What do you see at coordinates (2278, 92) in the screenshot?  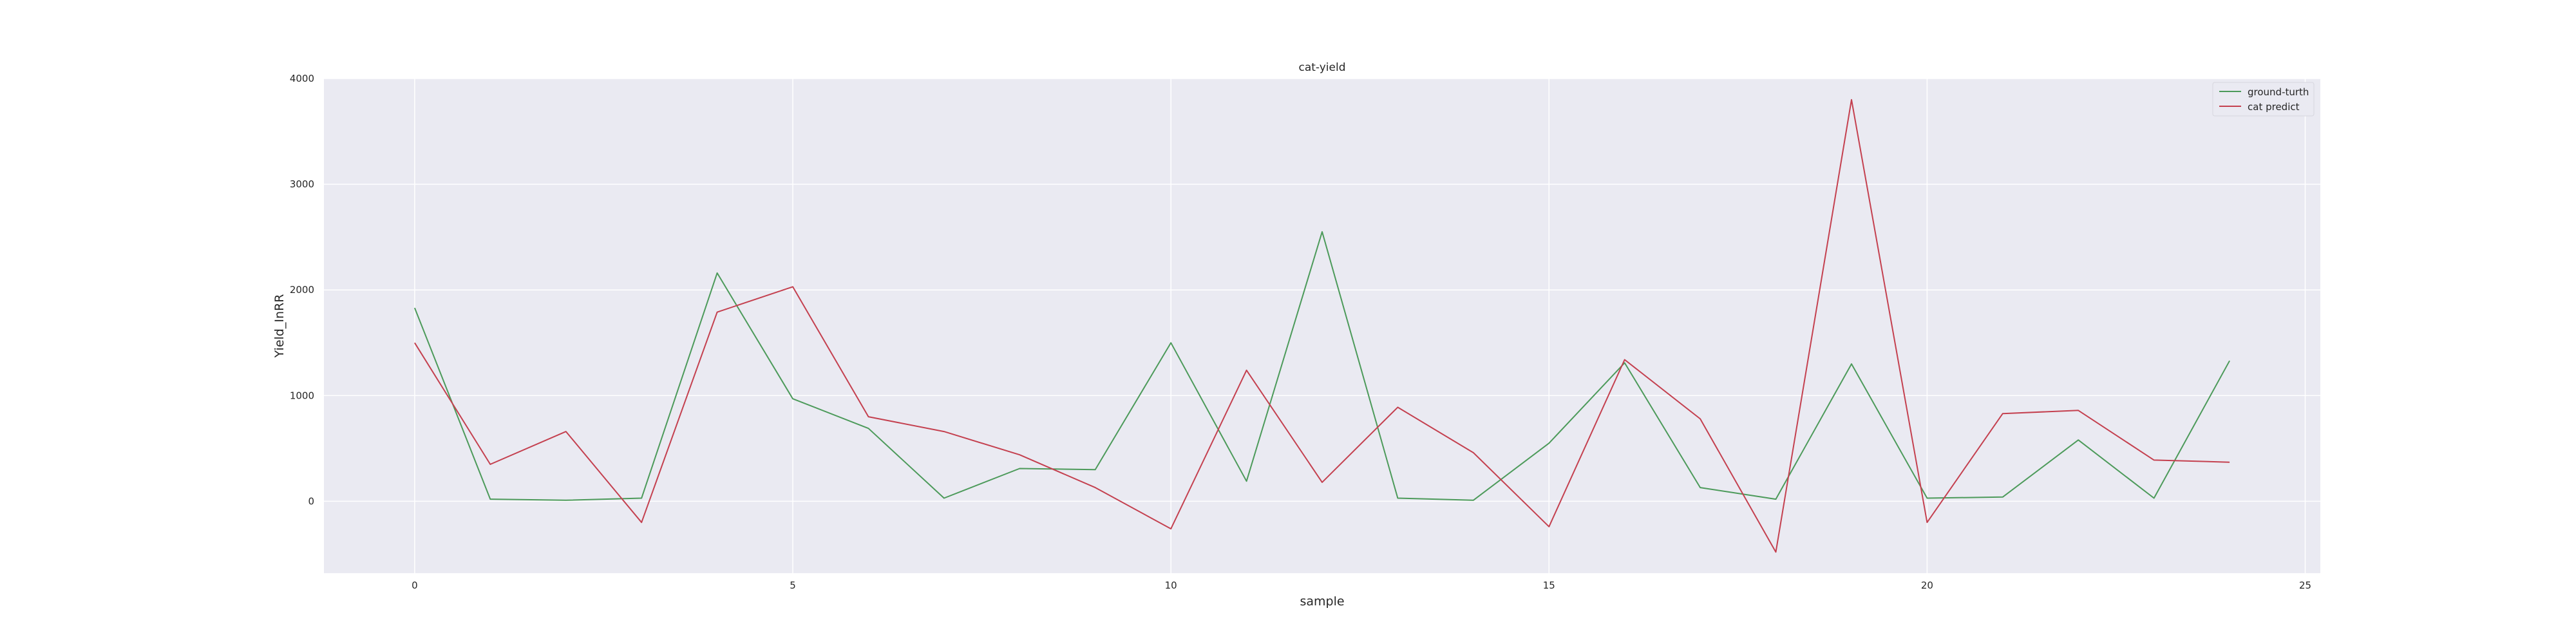 I see `legend-label-ground-turth: ground-turth` at bounding box center [2278, 92].